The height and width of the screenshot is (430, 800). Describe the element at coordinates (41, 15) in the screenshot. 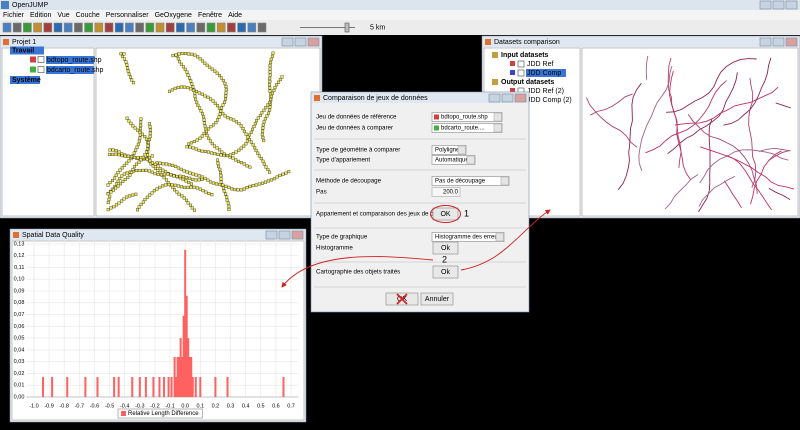

I see `menu-item: Edition` at that location.